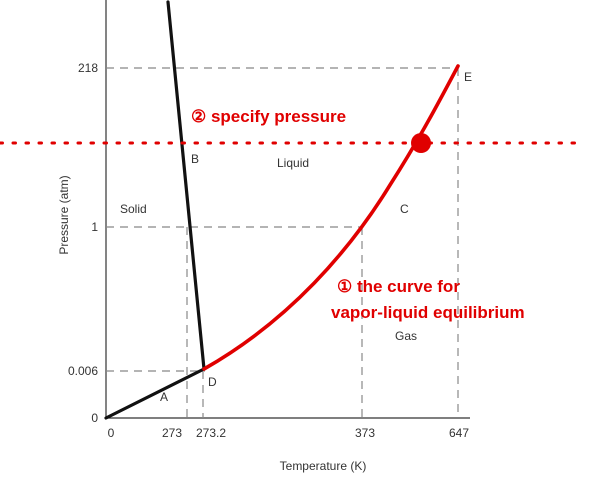 The width and height of the screenshot is (609, 488). Describe the element at coordinates (64, 214) in the screenshot. I see `y-axis-label: Pressure (atm)` at that location.